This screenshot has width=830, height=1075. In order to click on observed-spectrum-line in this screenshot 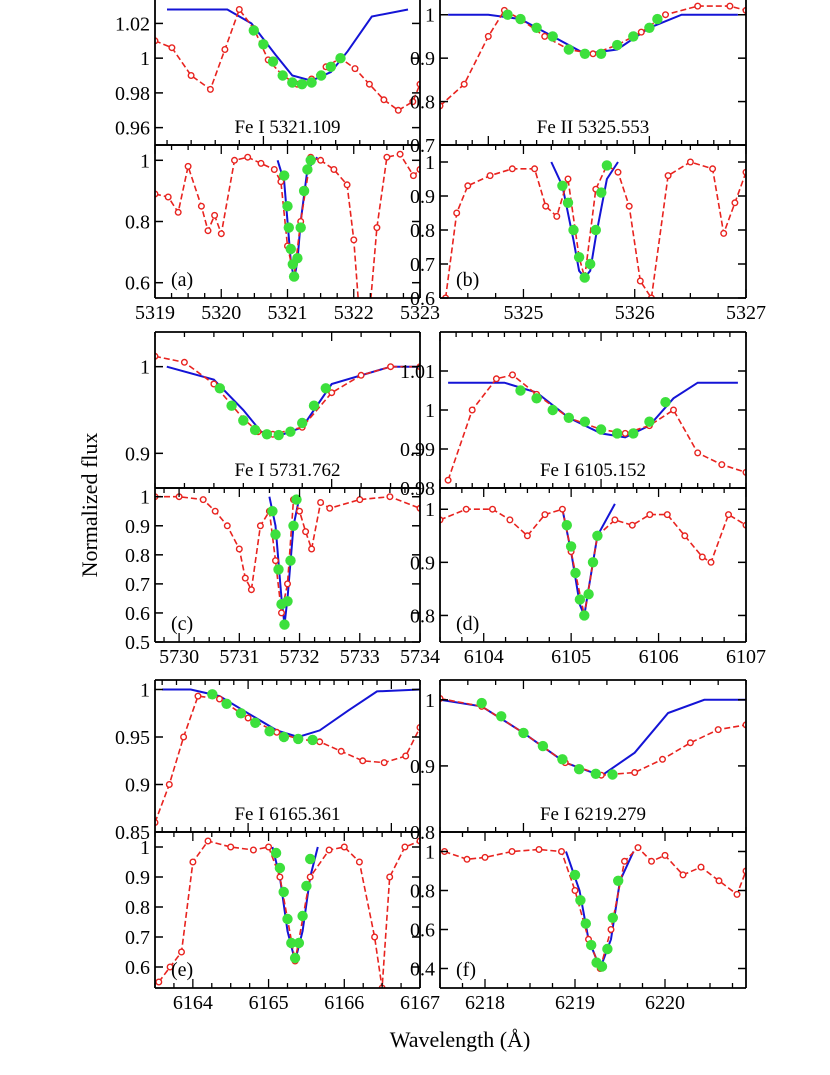, I will do `click(287, 395)`.